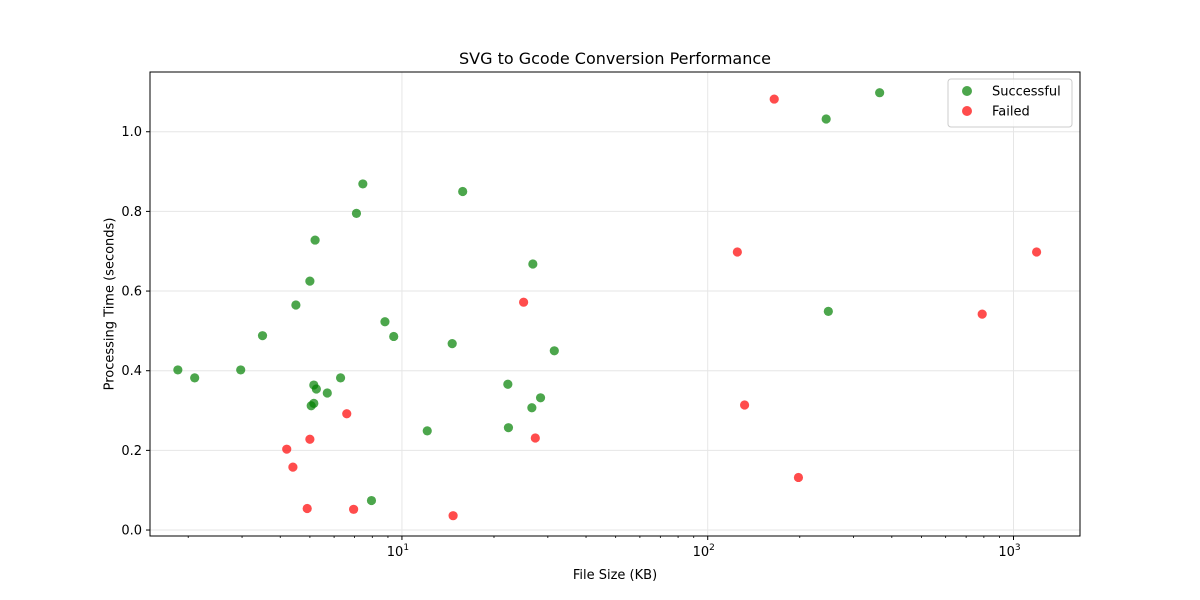 The width and height of the screenshot is (1200, 600). What do you see at coordinates (135, 332) in the screenshot?
I see `y-axis-ticks: 0.0 0.2 0.4 0.6 0.8 1.0` at bounding box center [135, 332].